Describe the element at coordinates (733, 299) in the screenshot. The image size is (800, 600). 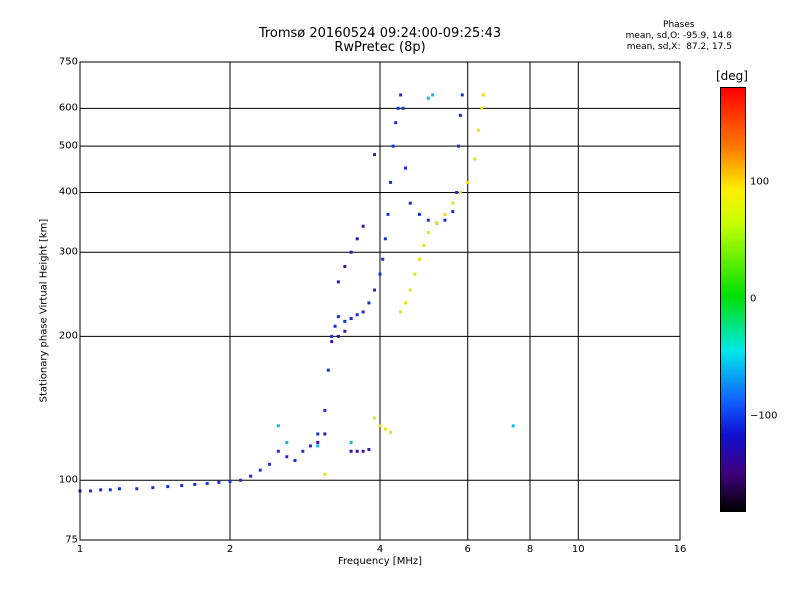
I see `colorbar` at that location.